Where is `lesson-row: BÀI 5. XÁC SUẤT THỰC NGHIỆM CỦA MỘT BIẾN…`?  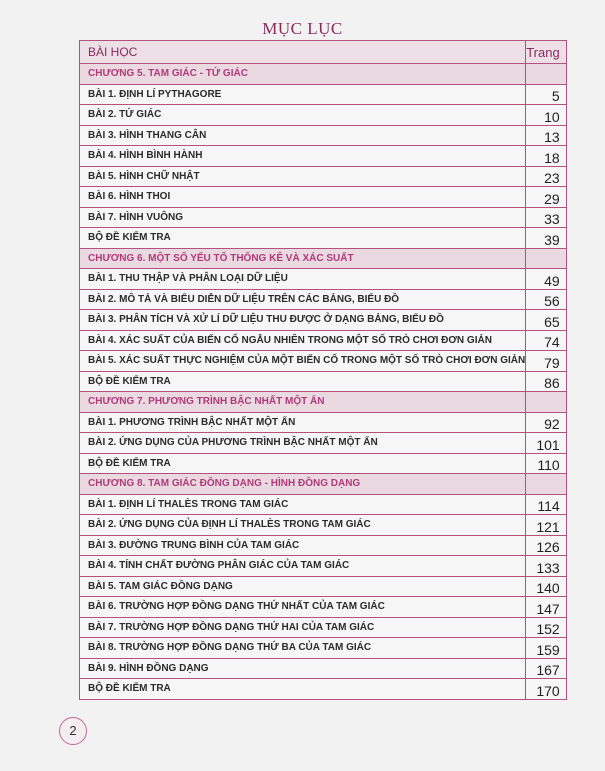
lesson-row: BÀI 5. XÁC SUẤT THỰC NGHIỆM CỦA MỘT BIẾN… is located at coordinates (322, 361).